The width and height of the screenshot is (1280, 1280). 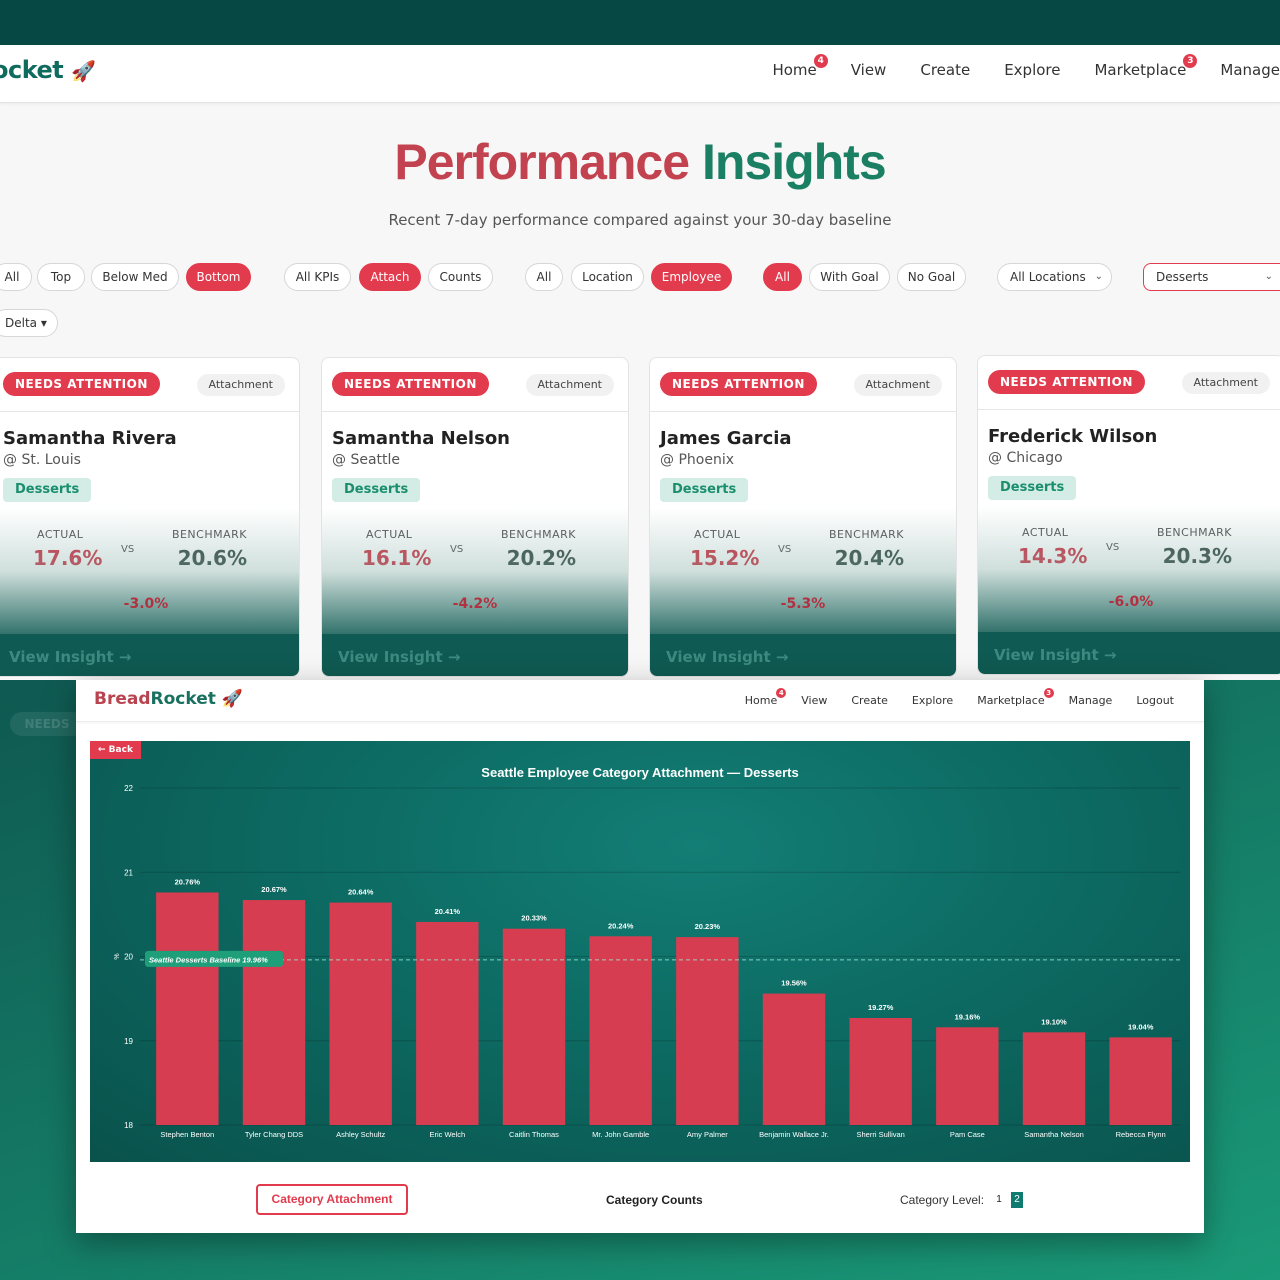 I want to click on bar-value-label: 20.64%, so click(x=361, y=892).